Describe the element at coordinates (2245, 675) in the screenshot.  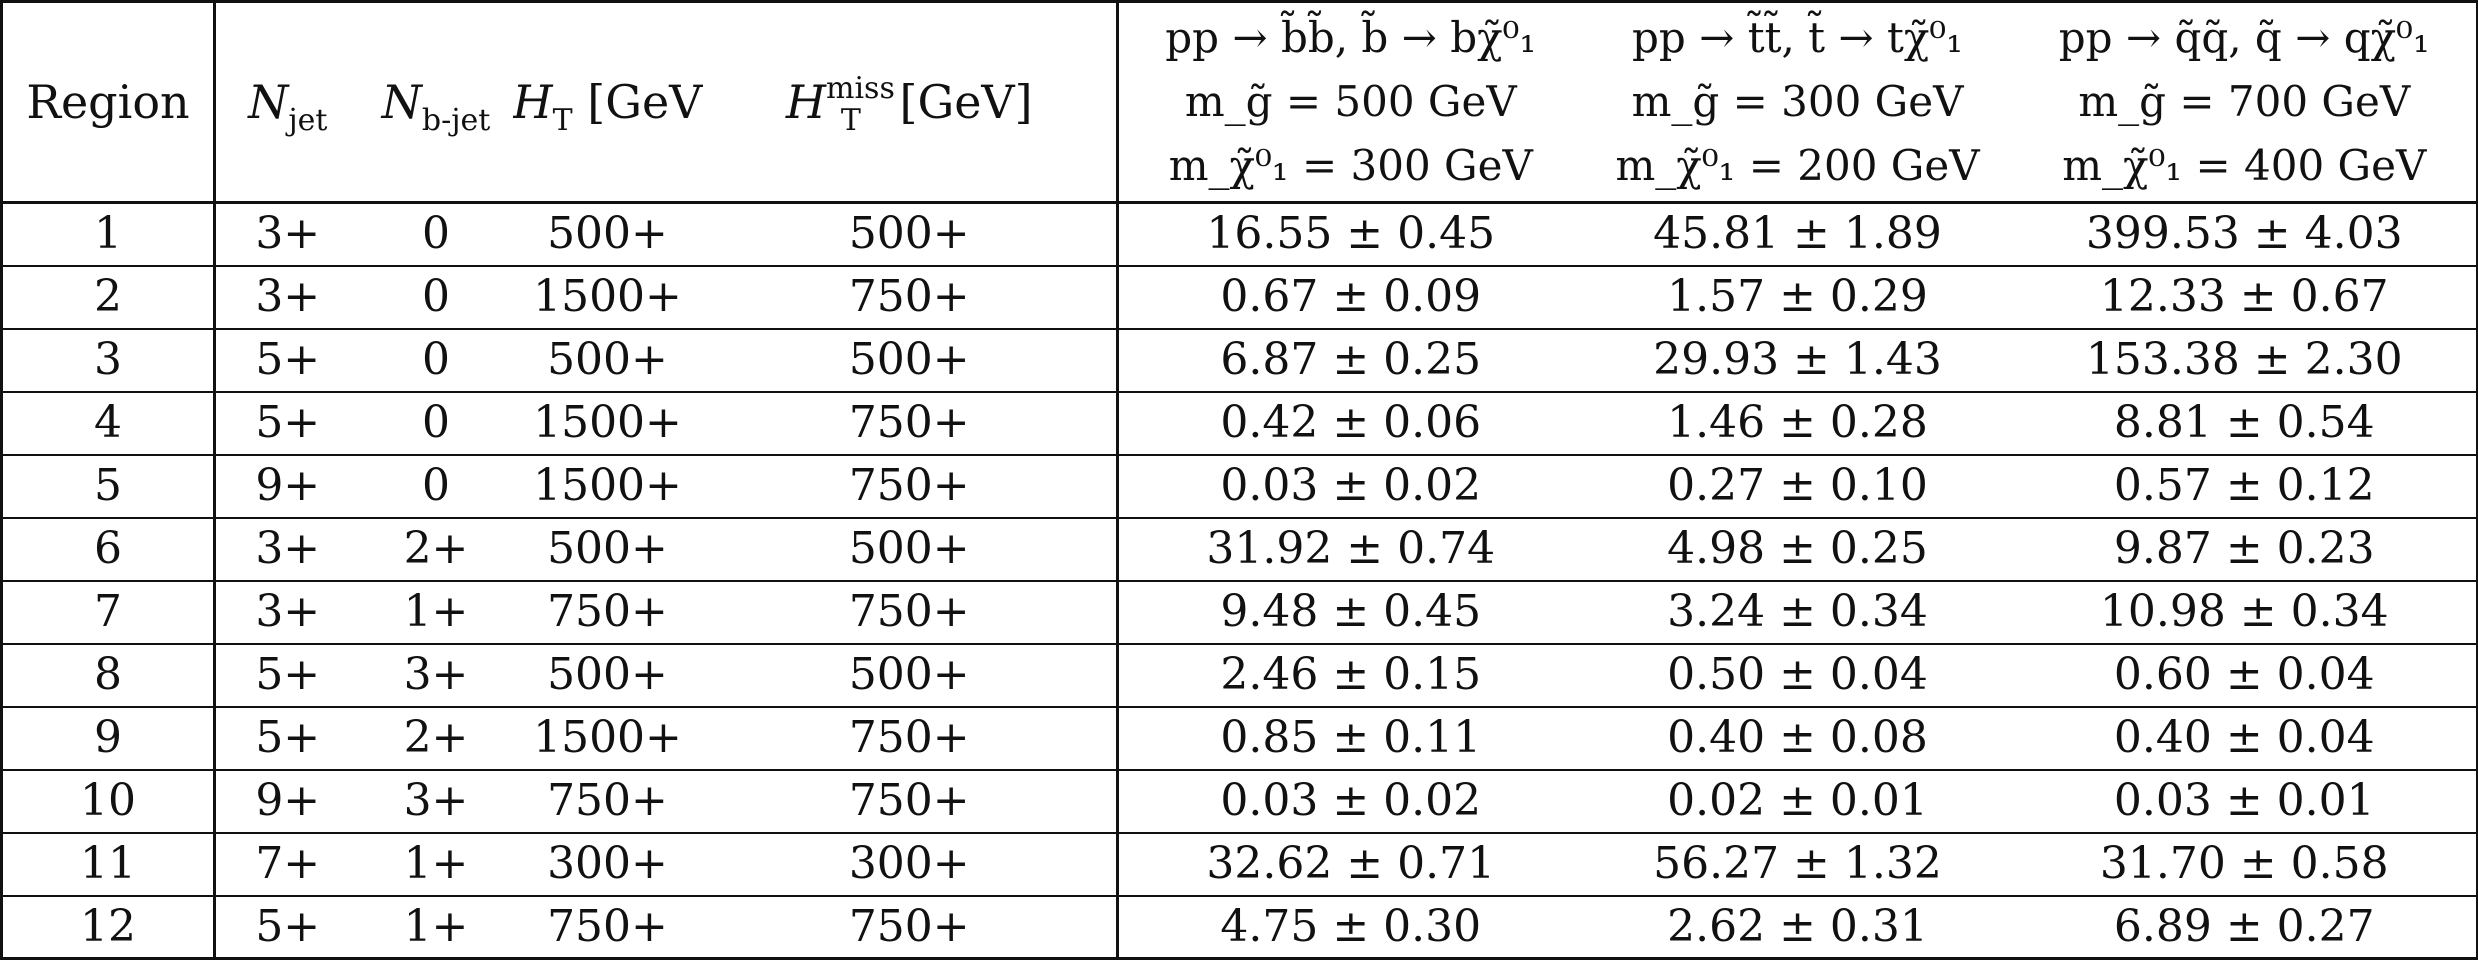
I see `cell-signal-squark: 0.60 ± 0.04` at that location.